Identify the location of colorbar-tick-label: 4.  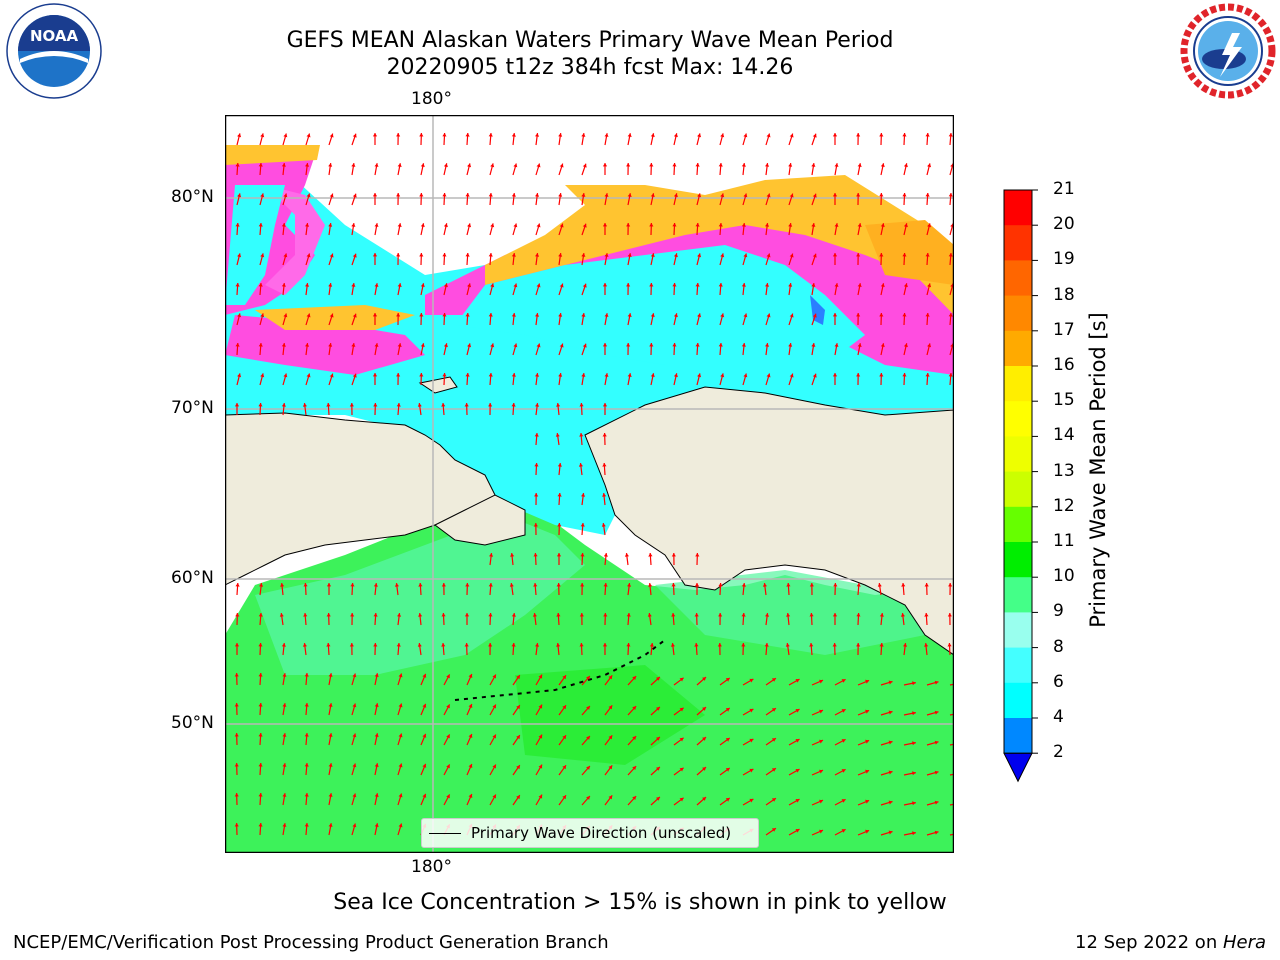
(1058, 717).